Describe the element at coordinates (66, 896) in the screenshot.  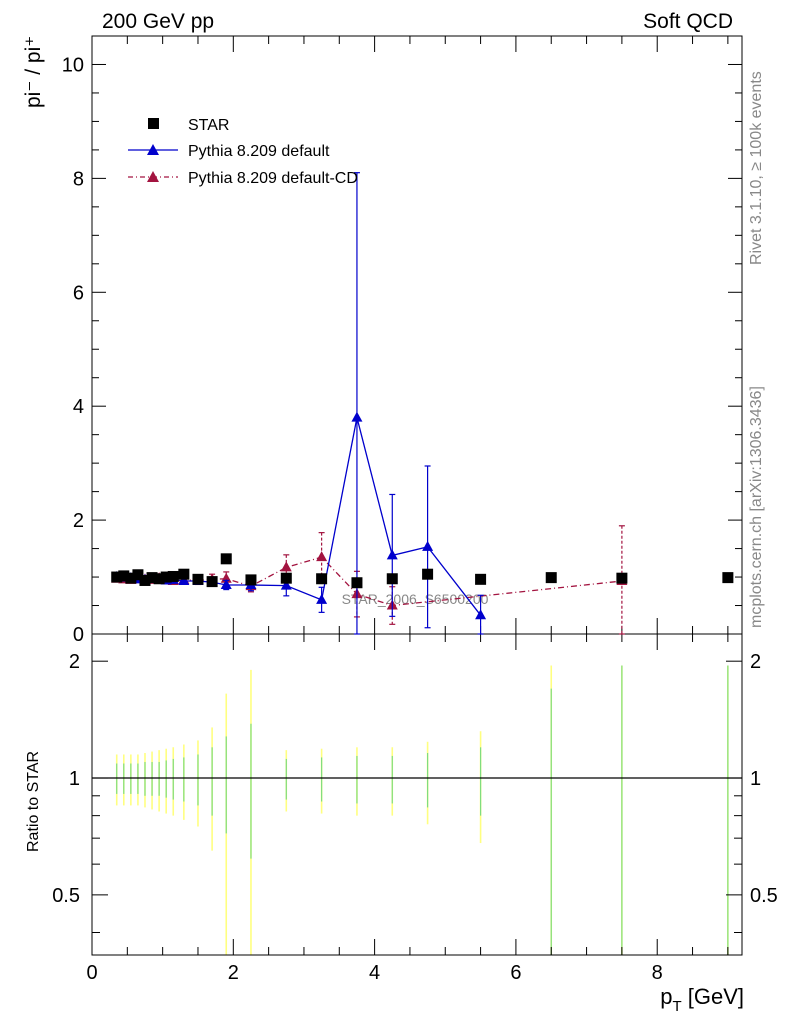
I see `ratio-y-tick-label-left: 0.5` at that location.